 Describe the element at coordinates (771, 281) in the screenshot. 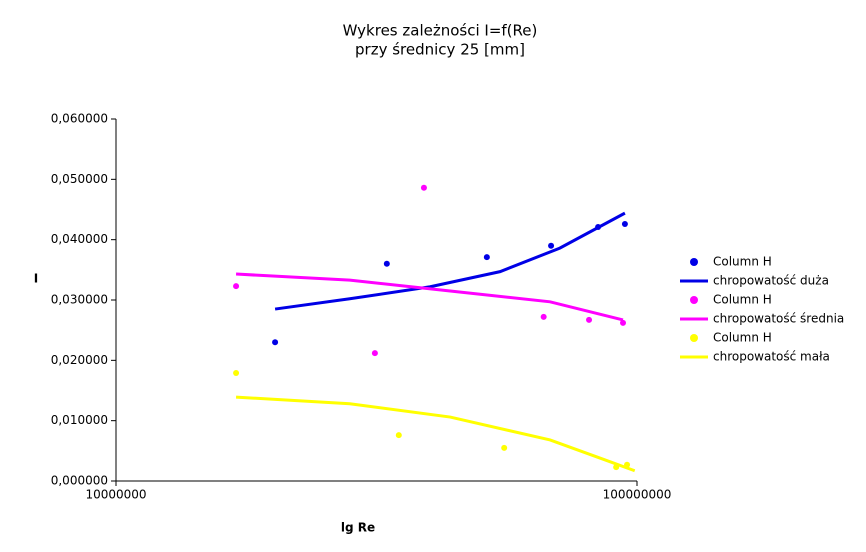

I see `legend-label: chropowatość duża` at that location.